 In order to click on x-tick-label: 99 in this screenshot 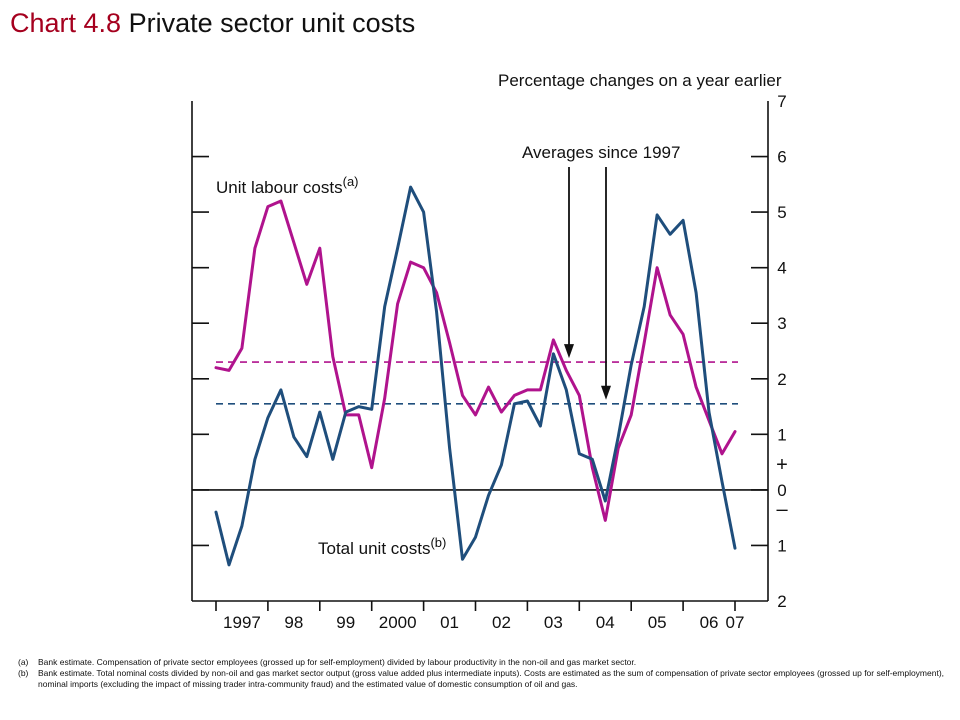, I will do `click(345, 622)`.